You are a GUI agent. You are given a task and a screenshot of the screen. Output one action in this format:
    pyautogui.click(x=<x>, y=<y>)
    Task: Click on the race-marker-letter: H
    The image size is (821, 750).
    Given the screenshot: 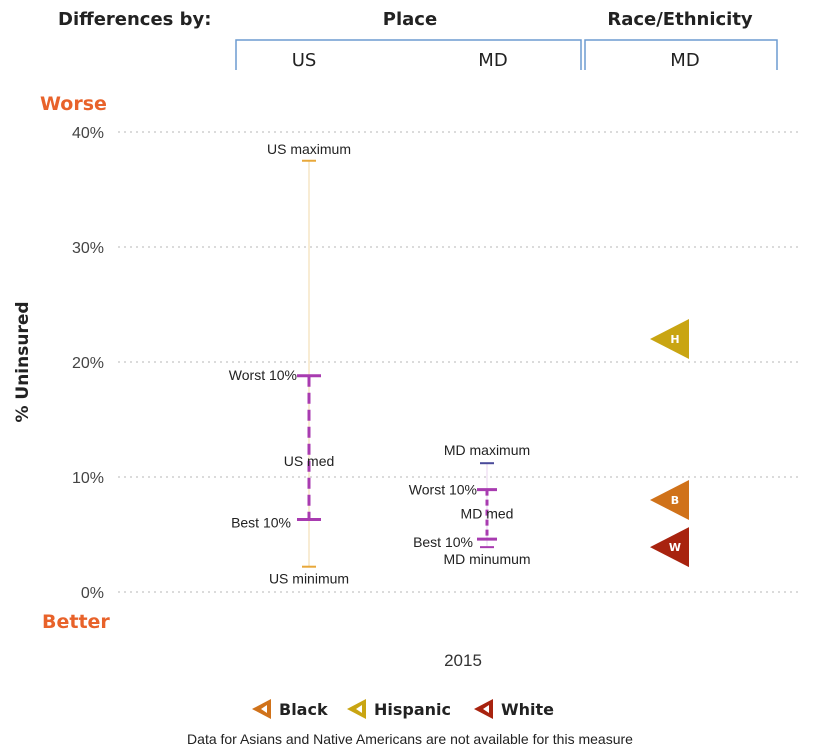 What is the action you would take?
    pyautogui.click(x=674, y=339)
    